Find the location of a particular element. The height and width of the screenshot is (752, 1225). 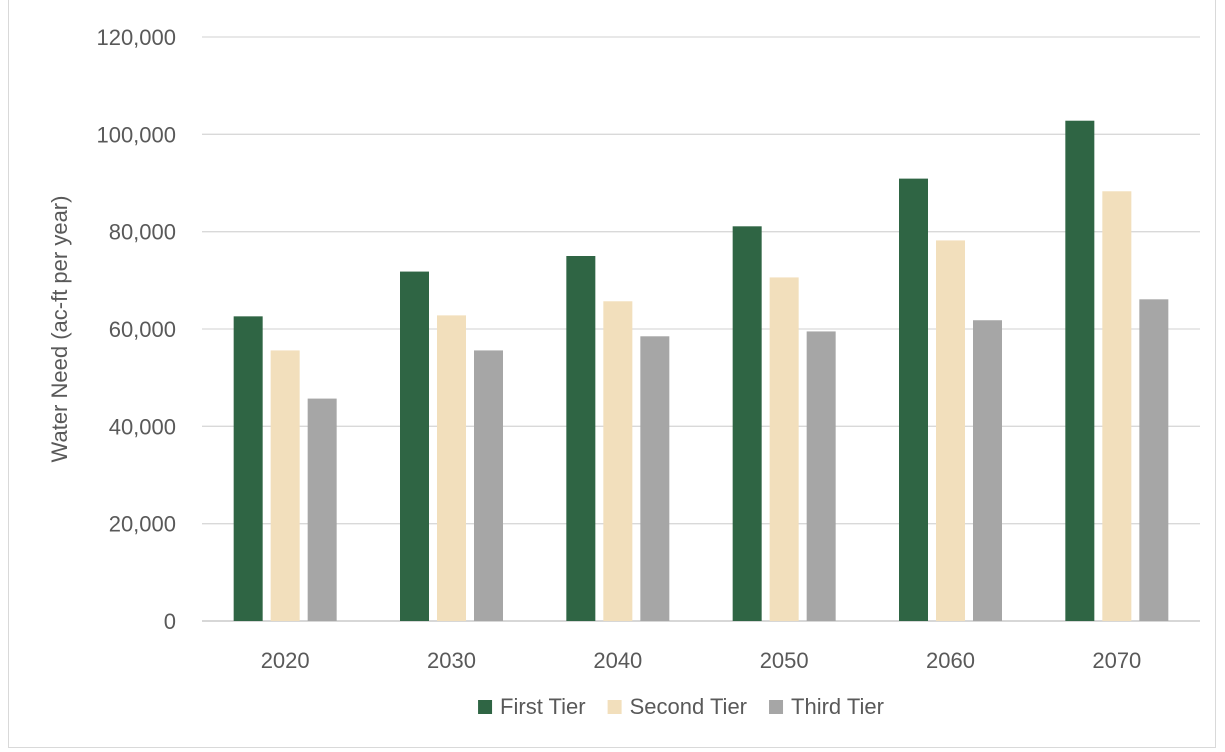

y-tick-label: 0 is located at coordinates (170, 621).